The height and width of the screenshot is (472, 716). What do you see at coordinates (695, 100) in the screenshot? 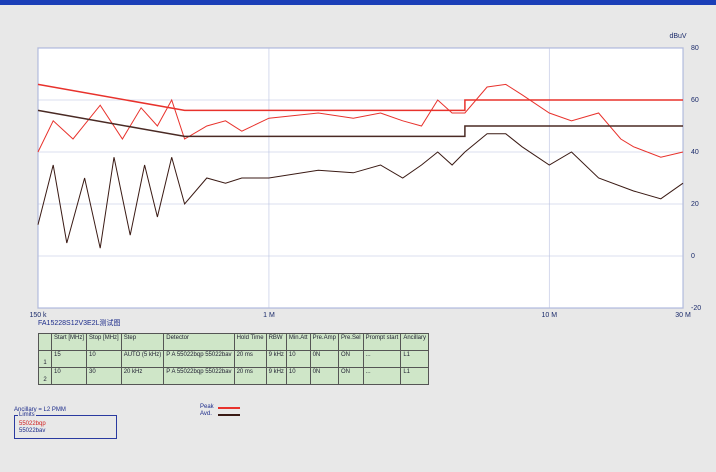
I see `y-tick-label: 60` at bounding box center [695, 100].